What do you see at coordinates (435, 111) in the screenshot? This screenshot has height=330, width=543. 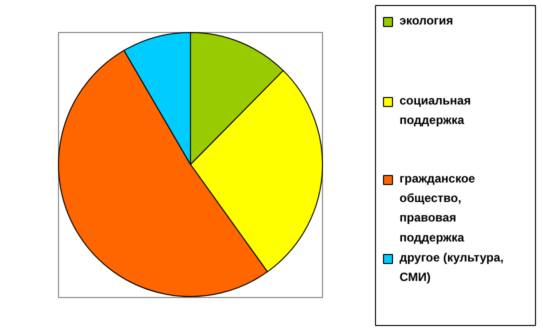 I see `legend-label: социальная поддержка` at bounding box center [435, 111].